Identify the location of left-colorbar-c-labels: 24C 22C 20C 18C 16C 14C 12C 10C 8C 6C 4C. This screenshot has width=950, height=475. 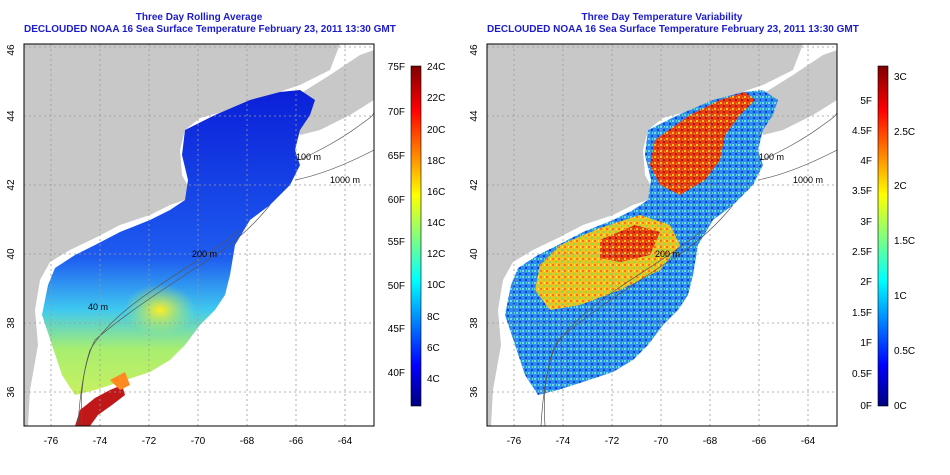
(436, 223).